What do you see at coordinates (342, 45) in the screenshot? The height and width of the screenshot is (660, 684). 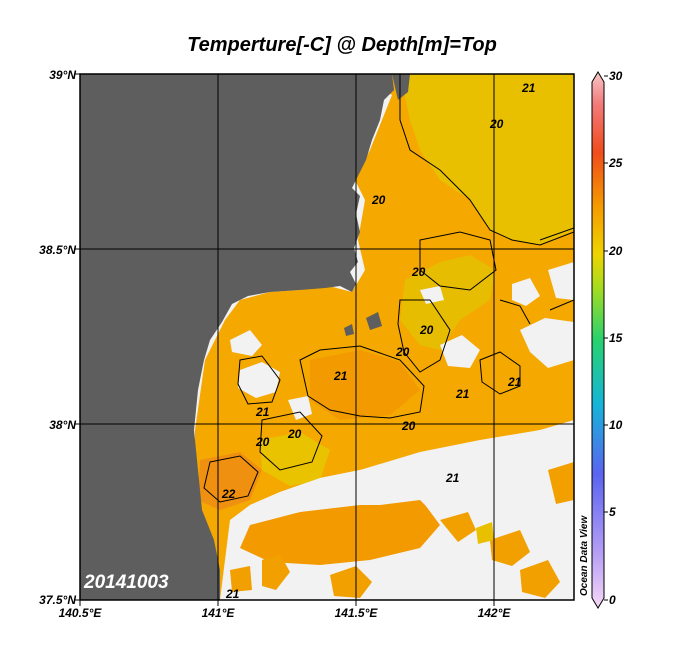 I see `map-title: Temperture[-C] @ Depth[m]=Top` at bounding box center [342, 45].